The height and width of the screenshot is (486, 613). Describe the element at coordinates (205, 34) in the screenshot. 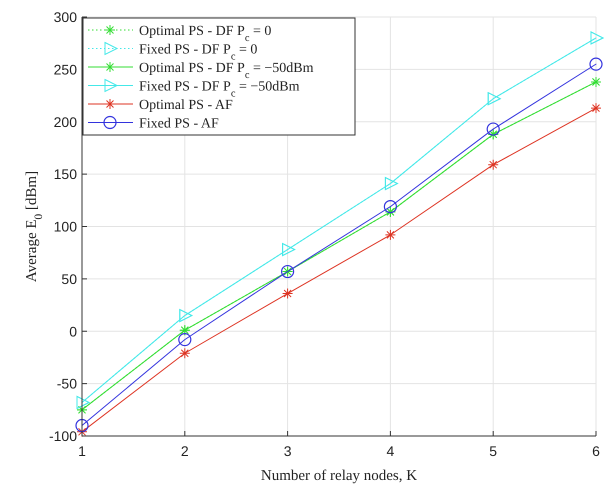

I see `legend-label: Optimal PS - DF P$_{c}$ = 0` at that location.